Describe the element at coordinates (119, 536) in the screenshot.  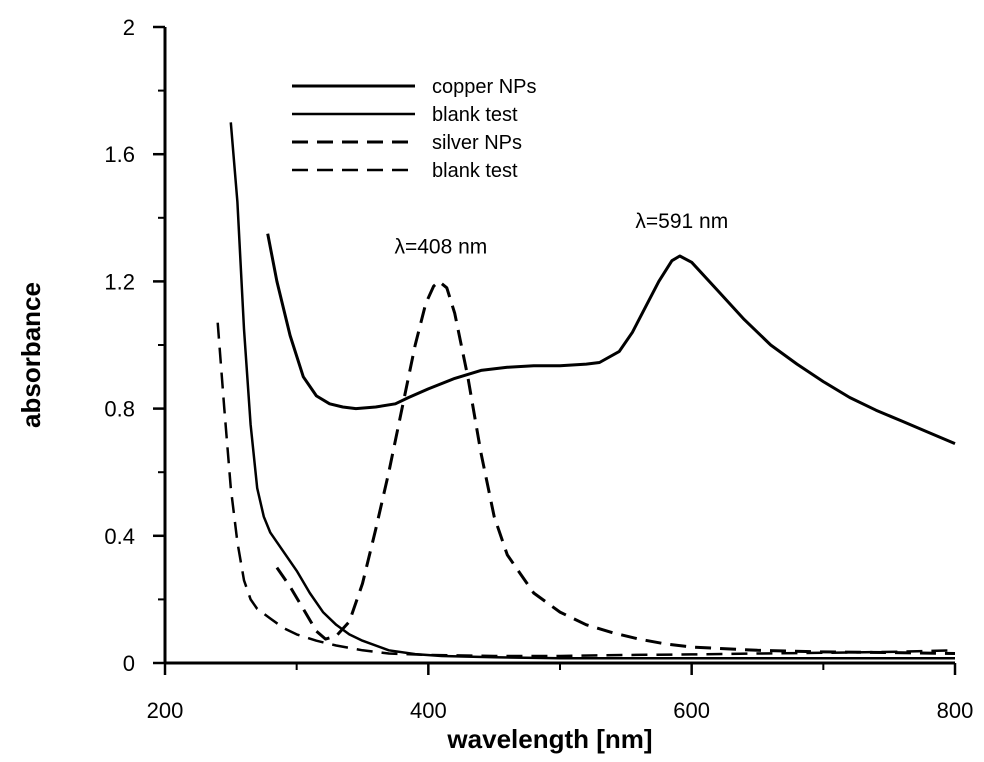
I see `y-tick-label: 0.4` at that location.